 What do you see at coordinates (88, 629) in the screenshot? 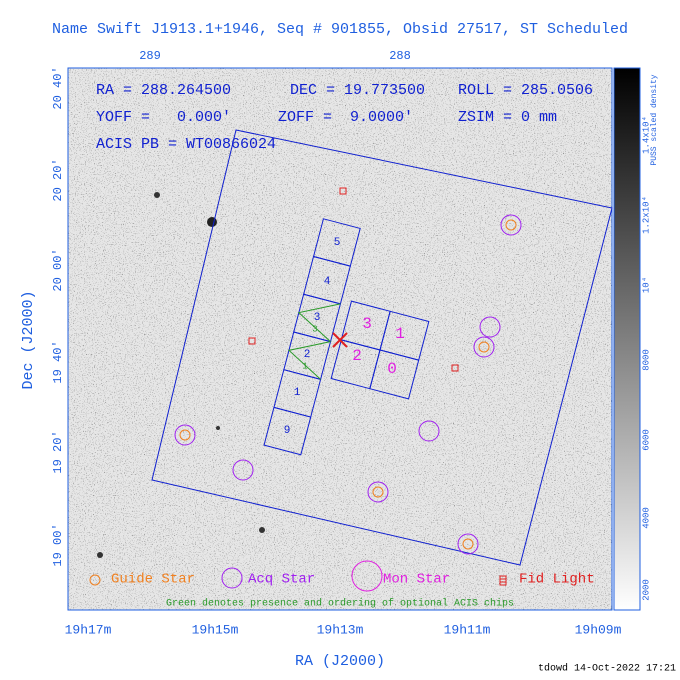
I see `x-tick-label: 19h17m` at bounding box center [88, 629].